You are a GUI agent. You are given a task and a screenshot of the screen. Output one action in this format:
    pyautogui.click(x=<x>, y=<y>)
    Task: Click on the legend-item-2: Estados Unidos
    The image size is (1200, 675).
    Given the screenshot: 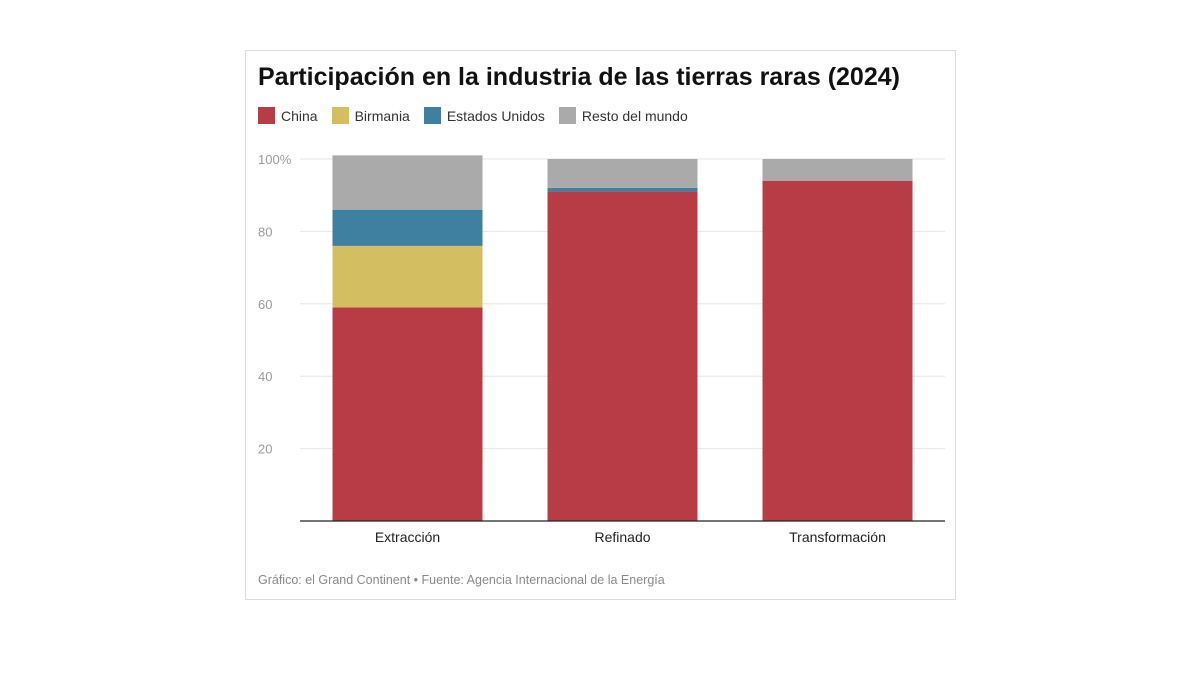 What is the action you would take?
    pyautogui.click(x=484, y=115)
    